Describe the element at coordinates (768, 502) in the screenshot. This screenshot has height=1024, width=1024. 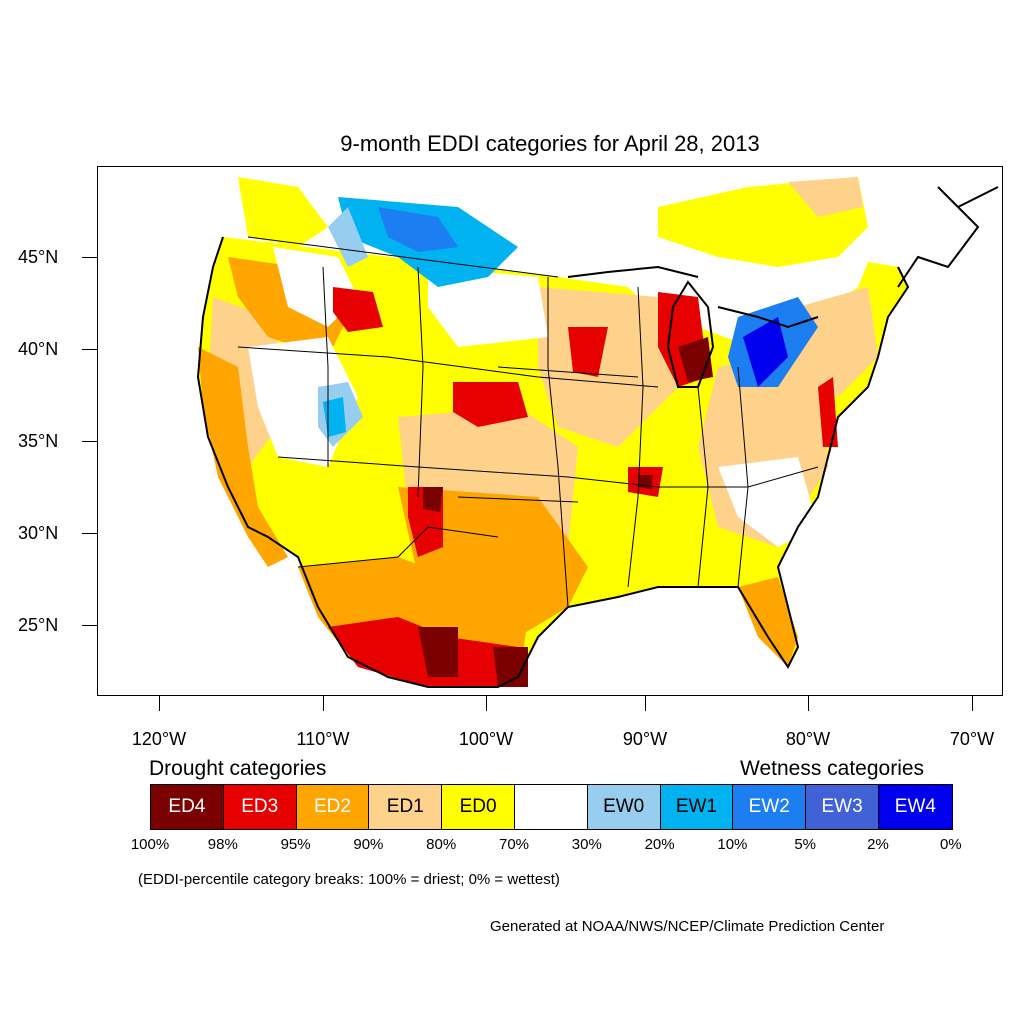
I see `normal-southeast` at that location.